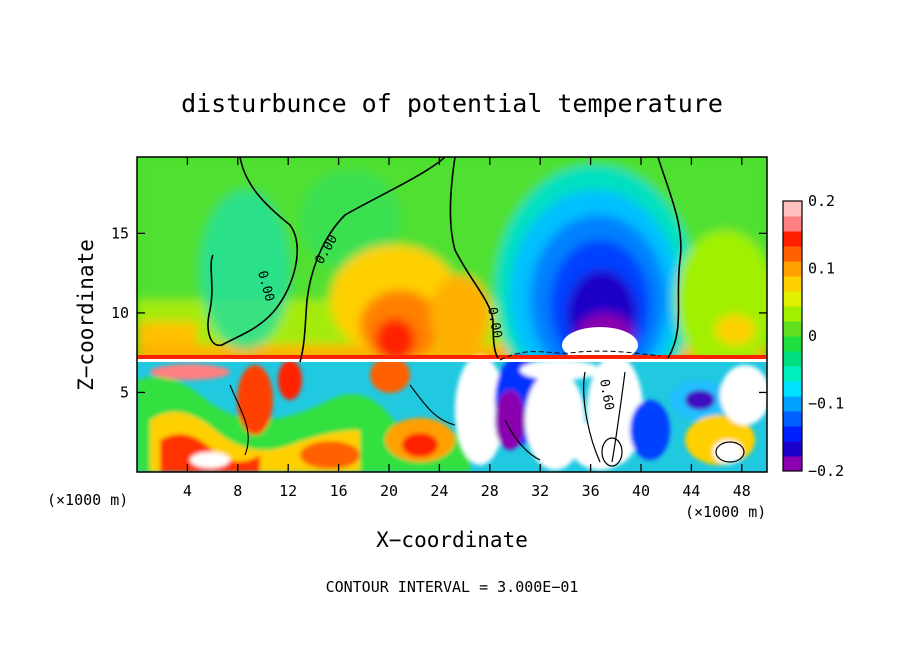  Describe the element at coordinates (452, 540) in the screenshot. I see `x-axis-label: X−coordinate` at that location.